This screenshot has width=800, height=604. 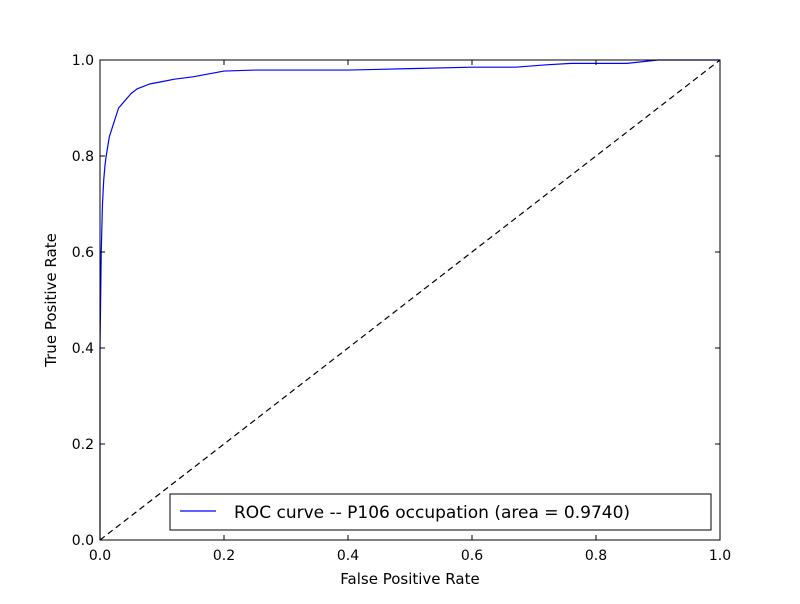 I want to click on x-tick-label: 0.2, so click(x=224, y=556).